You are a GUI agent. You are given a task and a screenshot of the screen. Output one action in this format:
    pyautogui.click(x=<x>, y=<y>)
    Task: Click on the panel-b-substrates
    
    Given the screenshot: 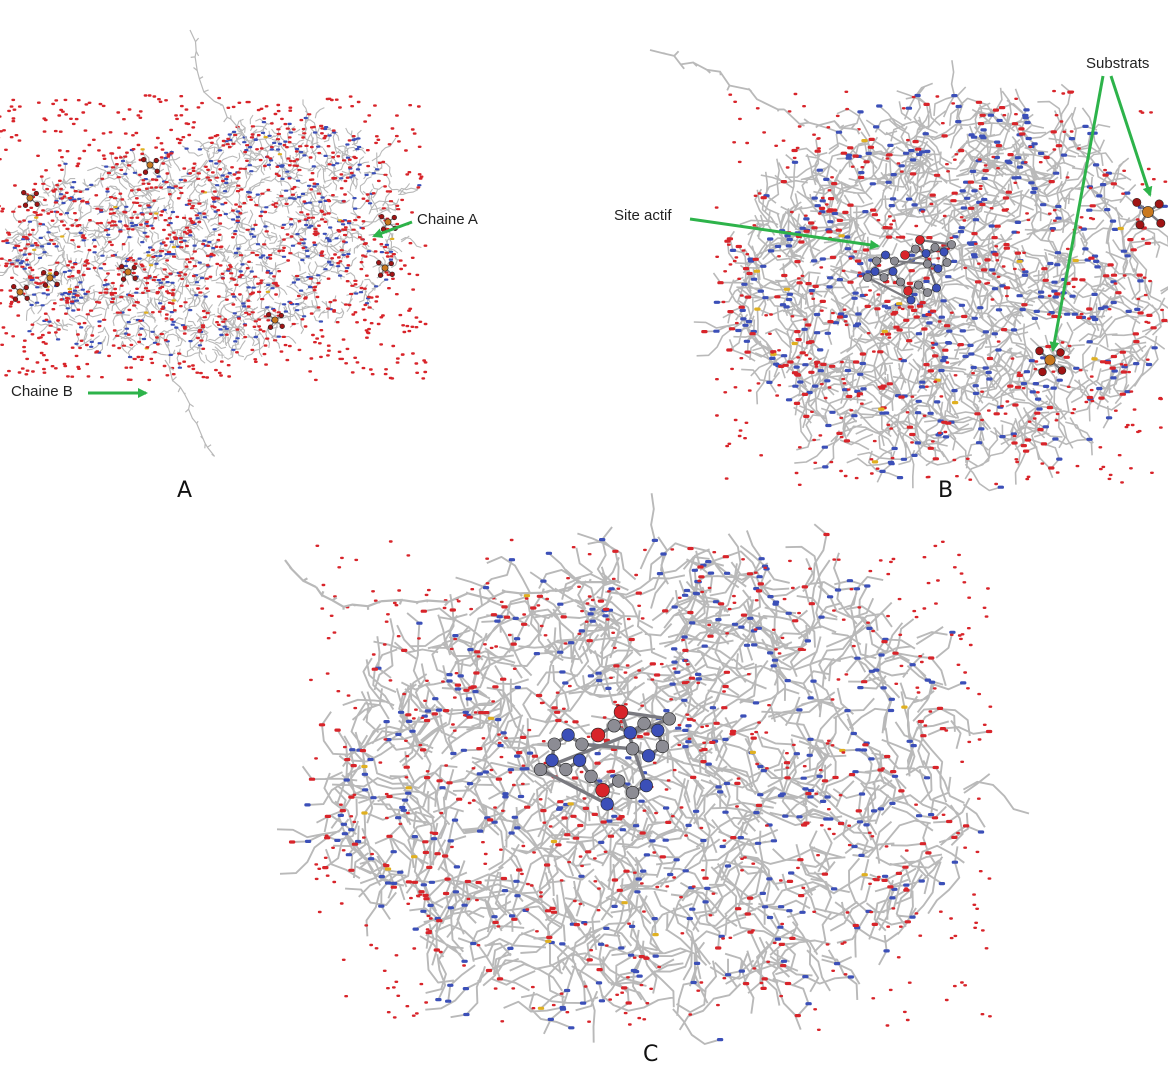 What is the action you would take?
    pyautogui.click(x=1100, y=287)
    